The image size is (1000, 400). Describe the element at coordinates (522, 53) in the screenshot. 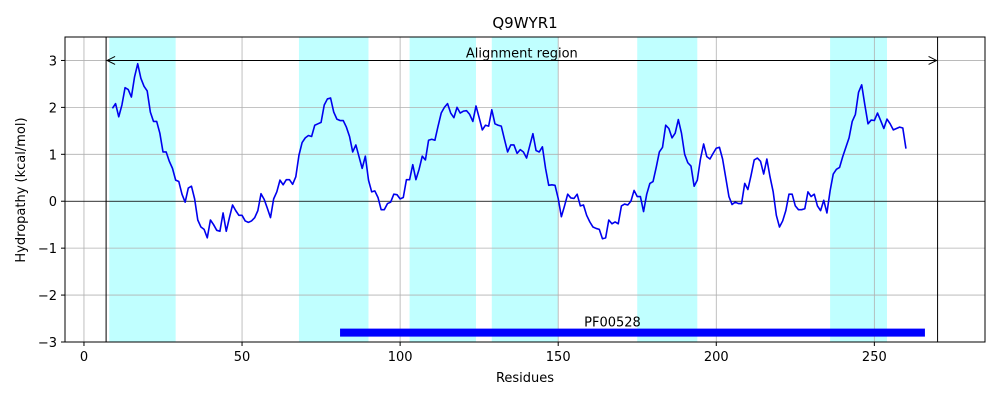

I see `alignment-region-label: Alignment region` at that location.